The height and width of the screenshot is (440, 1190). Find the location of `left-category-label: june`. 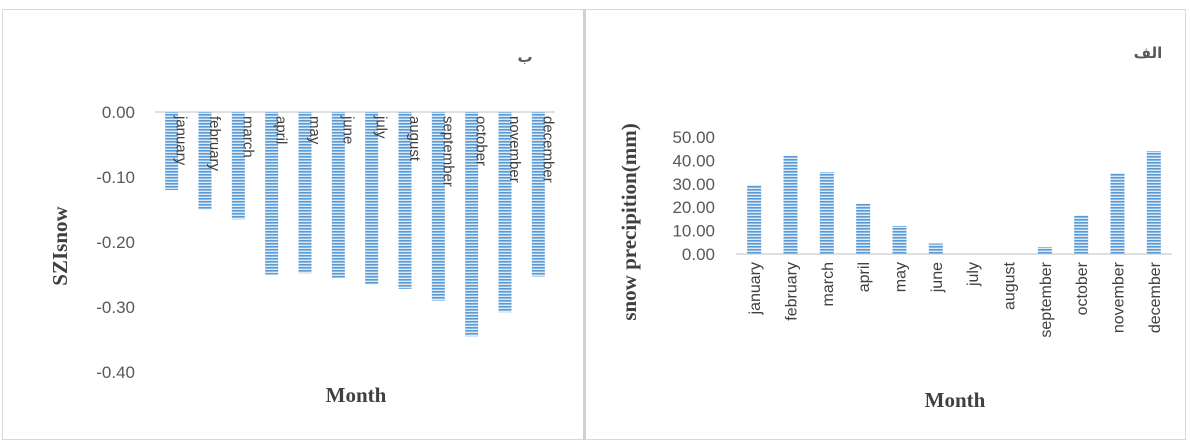

left-category-label: june is located at coordinates (347, 129).